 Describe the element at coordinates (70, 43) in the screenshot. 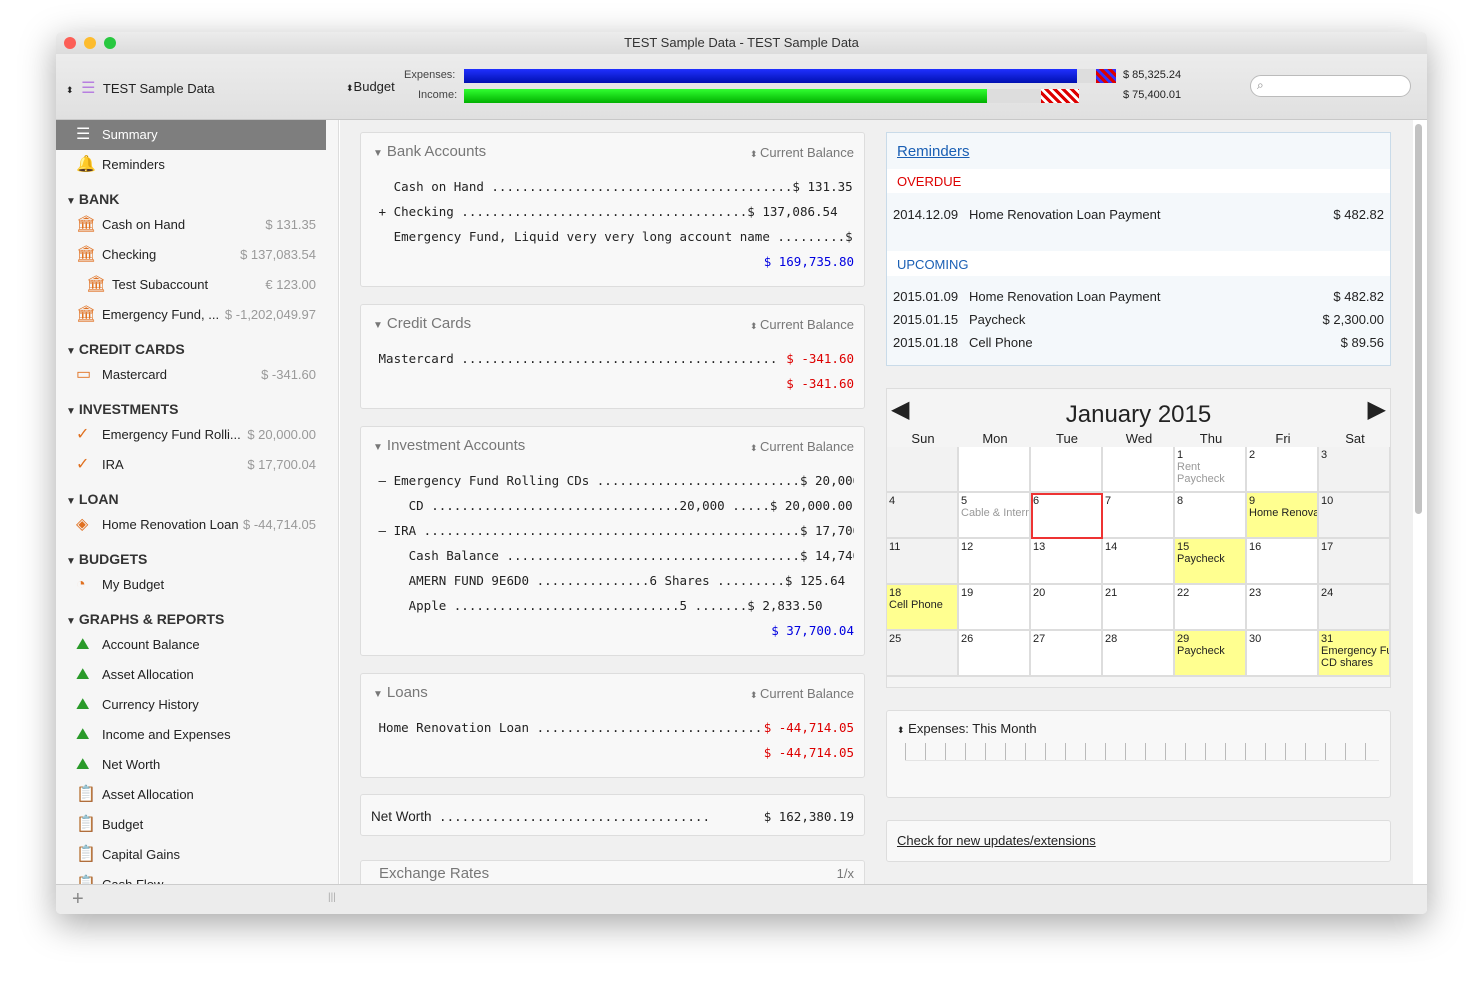

I see `close-button` at that location.